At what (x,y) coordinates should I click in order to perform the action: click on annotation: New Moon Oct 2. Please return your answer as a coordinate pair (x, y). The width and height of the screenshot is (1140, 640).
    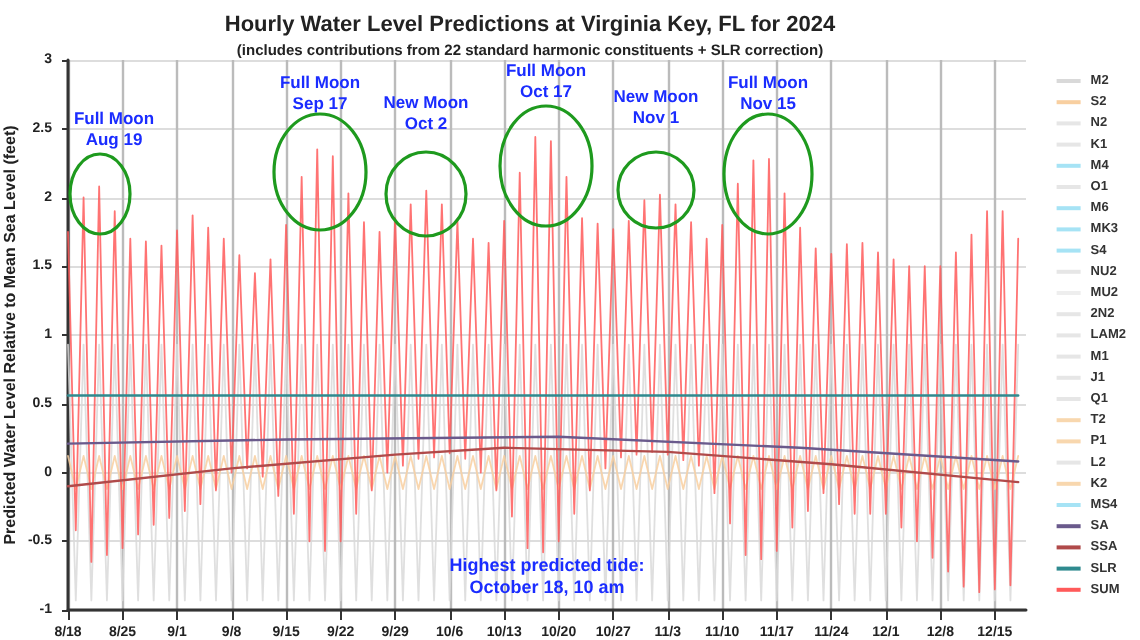
    Looking at the image, I should click on (426, 112).